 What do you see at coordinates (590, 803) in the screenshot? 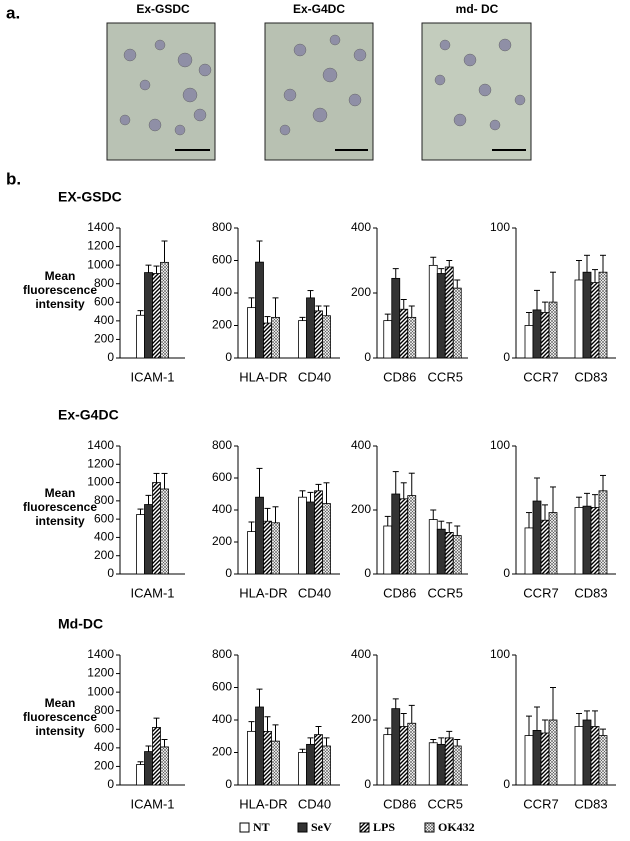
I see `x-tick-label: CD83` at bounding box center [590, 803].